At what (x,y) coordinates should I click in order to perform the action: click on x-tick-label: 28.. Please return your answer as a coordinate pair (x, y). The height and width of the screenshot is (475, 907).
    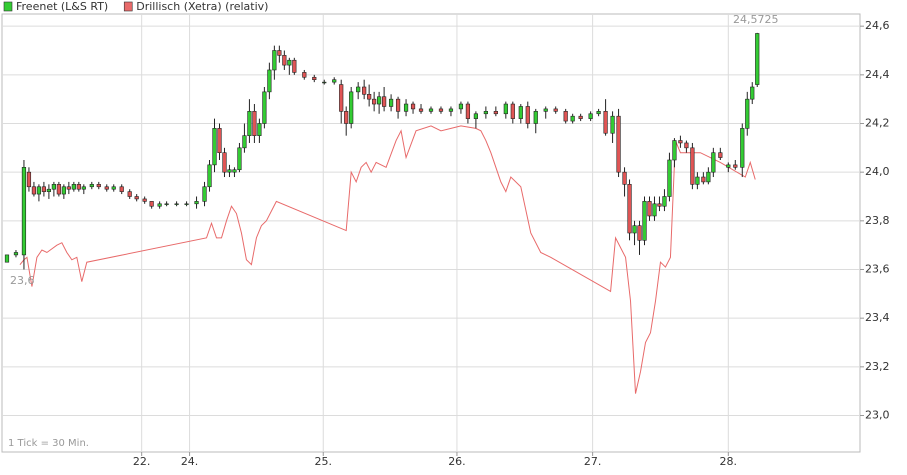
    Looking at the image, I should click on (729, 461).